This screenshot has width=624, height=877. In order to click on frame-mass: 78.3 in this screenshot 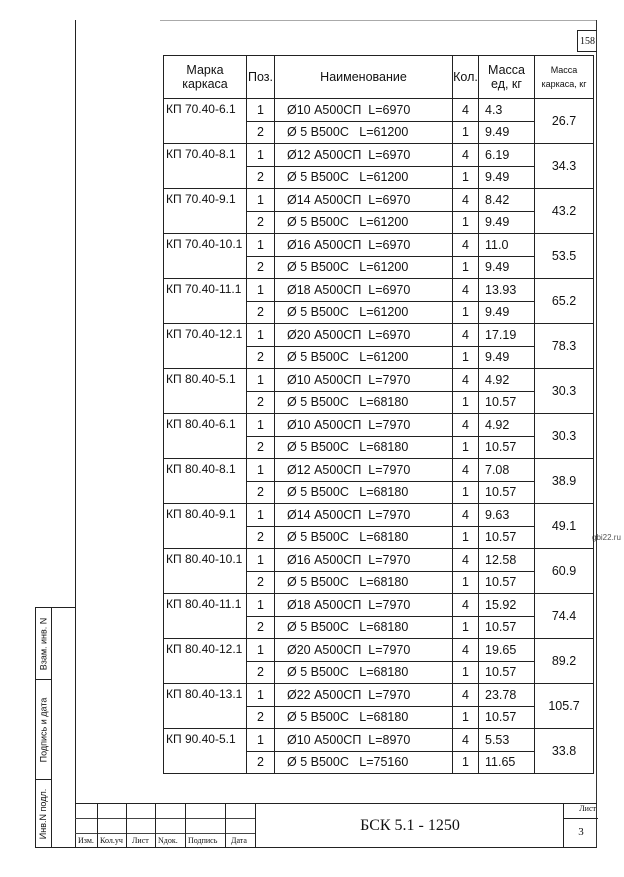, I will do `click(564, 346)`.